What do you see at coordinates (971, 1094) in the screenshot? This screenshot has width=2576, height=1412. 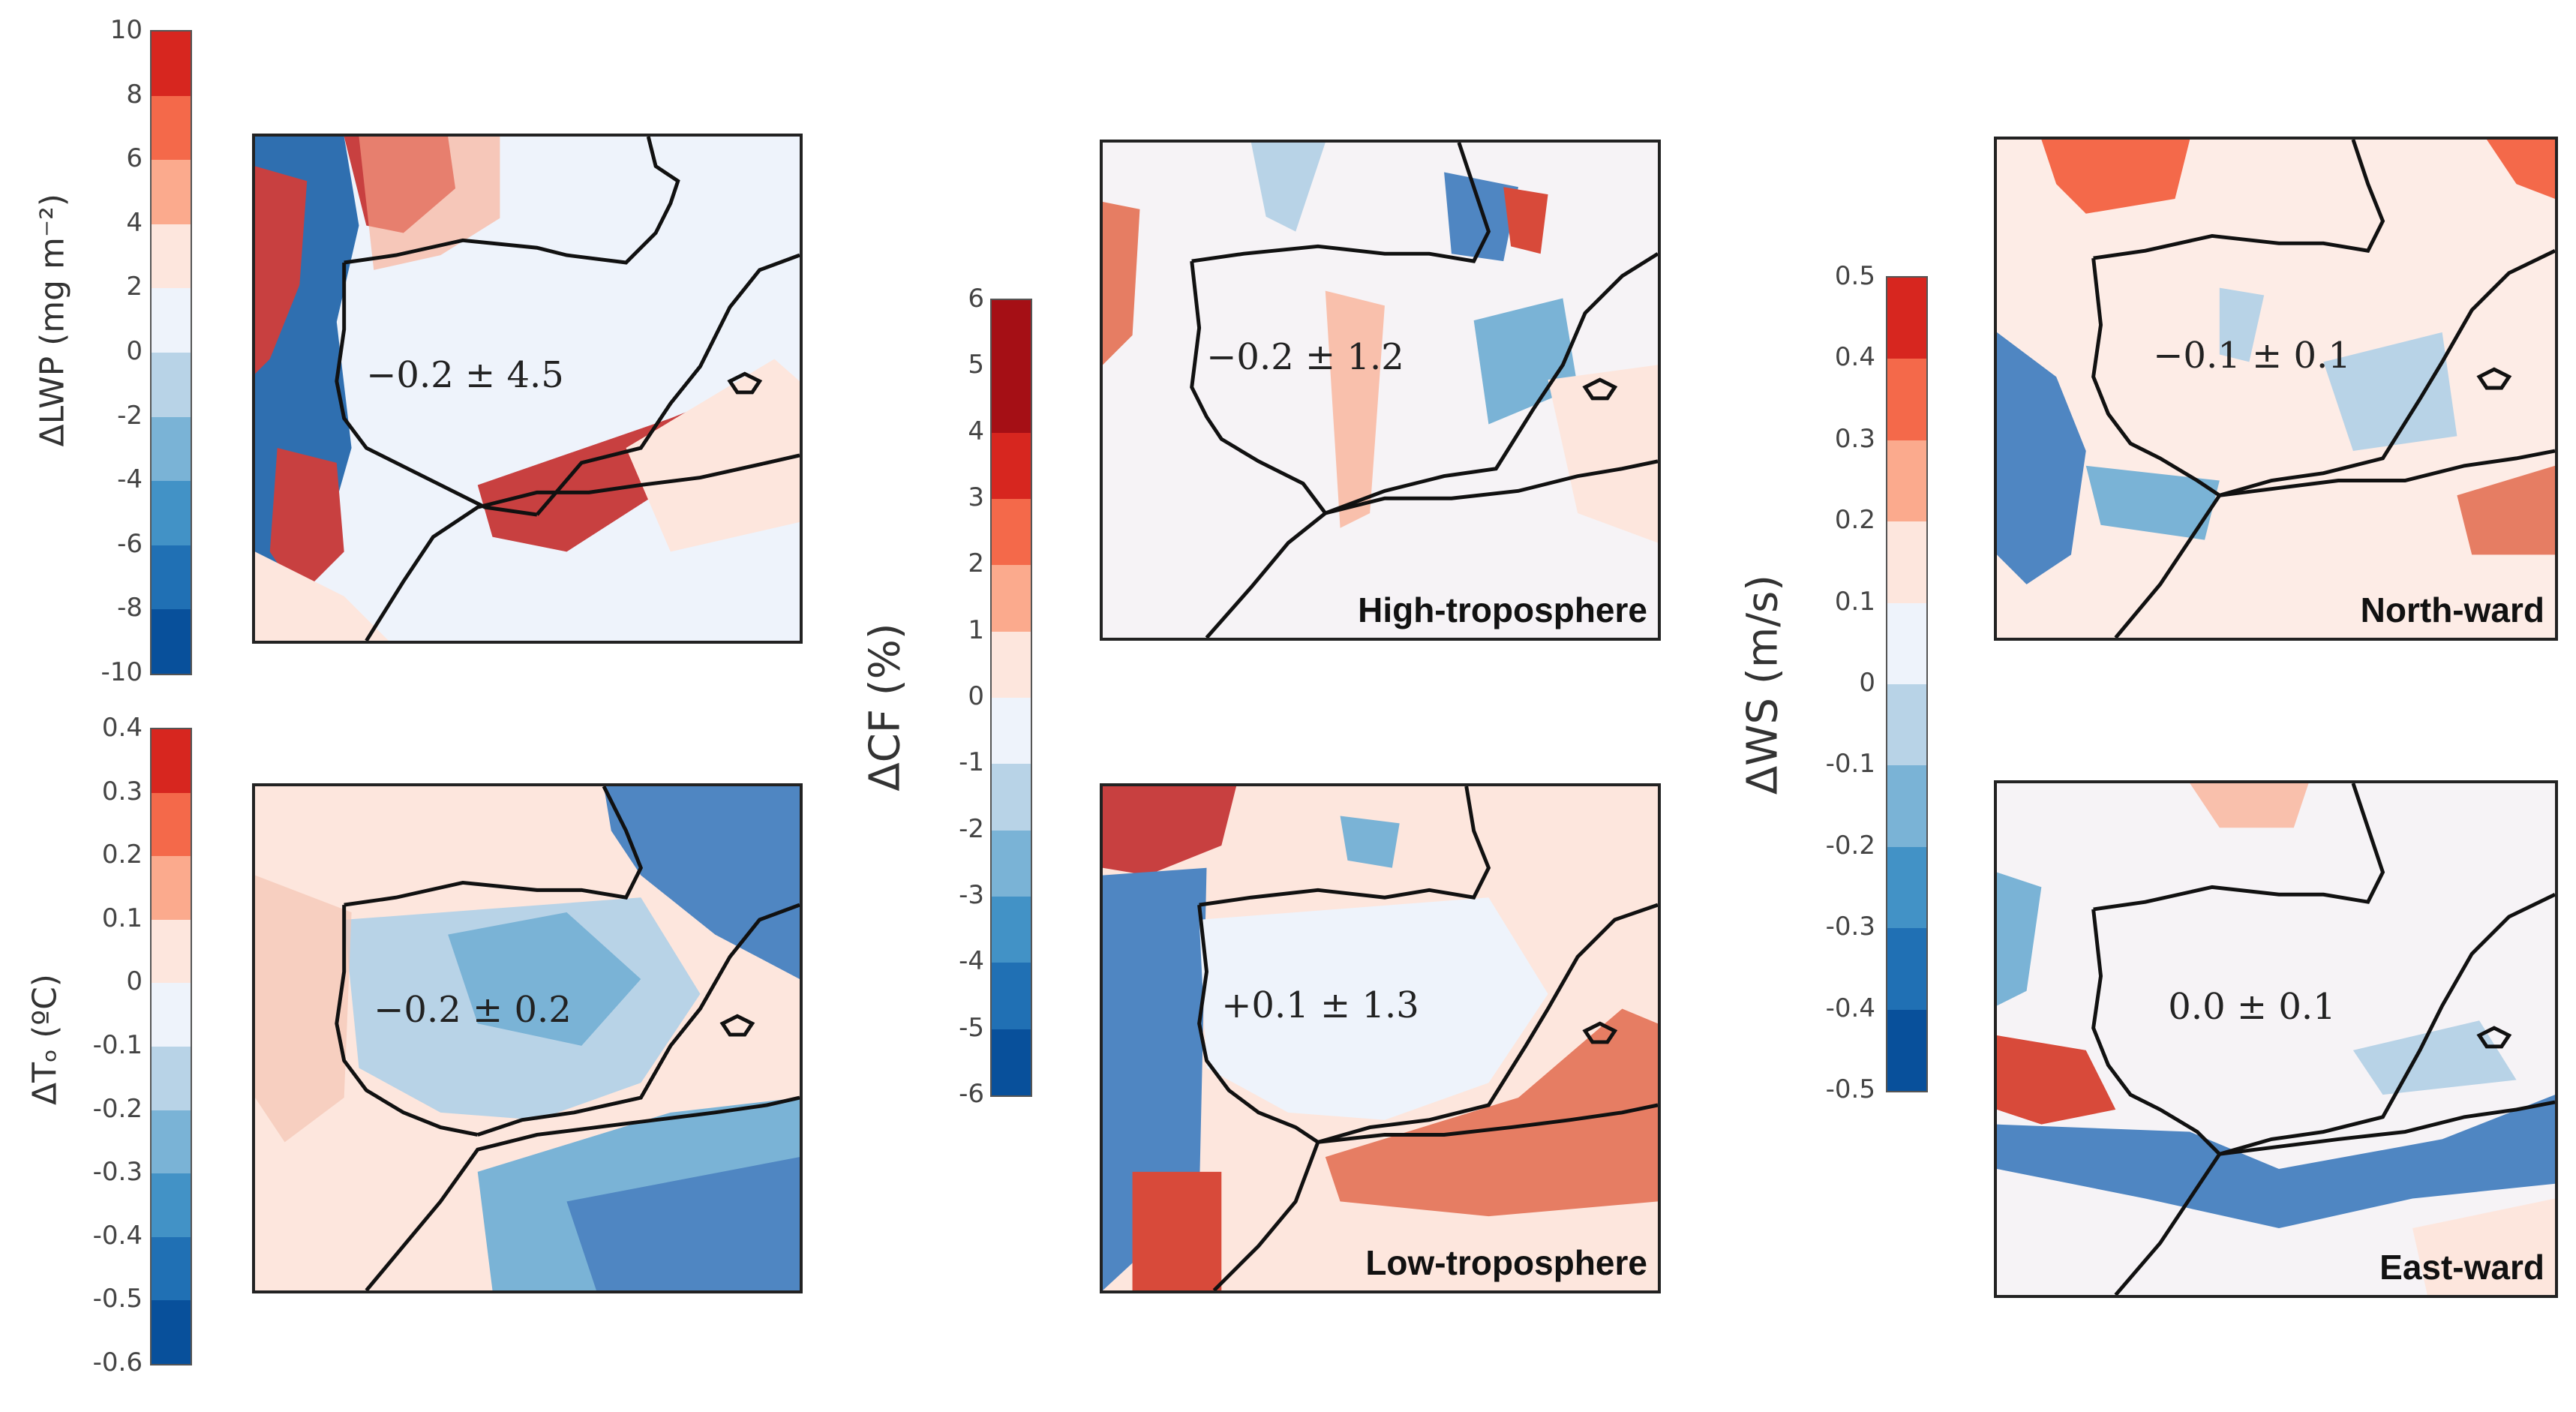 I see `cf-colorbar-tick: -6` at bounding box center [971, 1094].